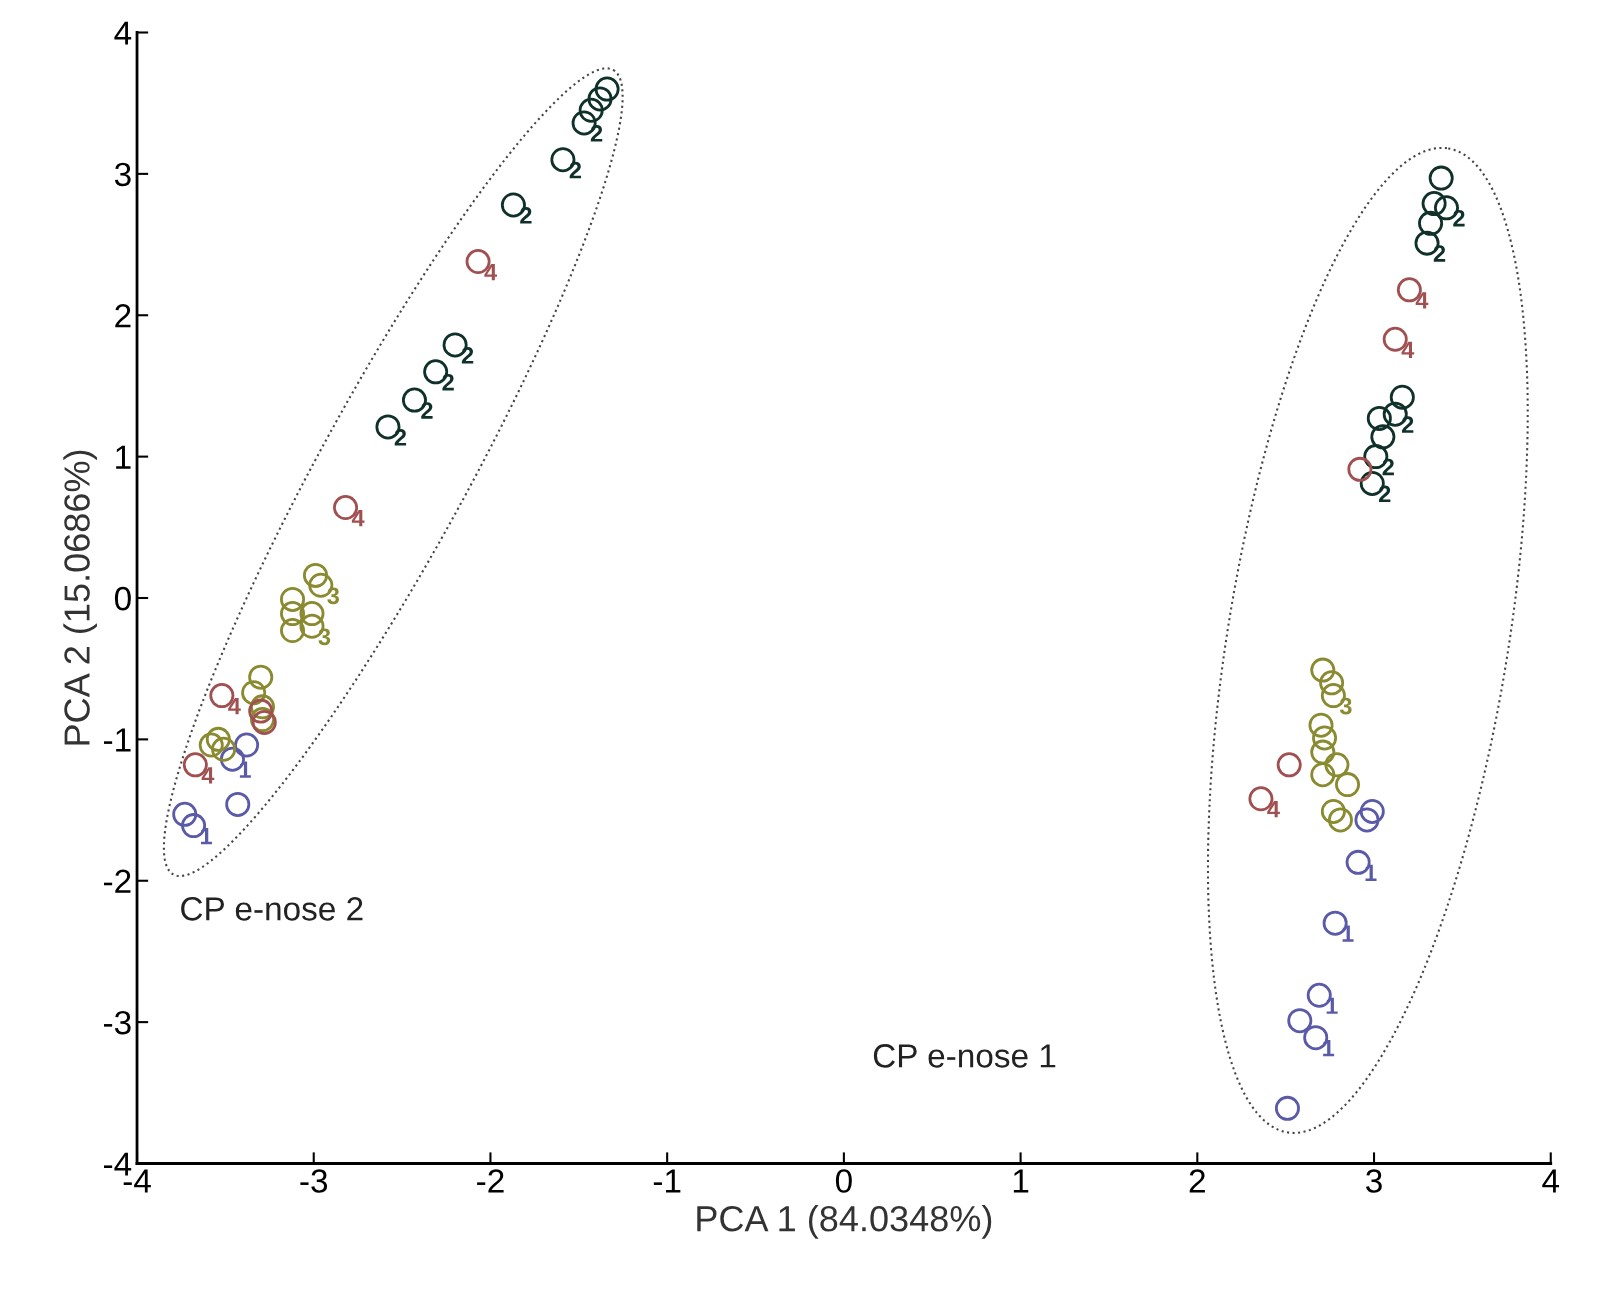 The width and height of the screenshot is (1612, 1300). Describe the element at coordinates (1551, 1181) in the screenshot. I see `x-tick-label: 4` at that location.